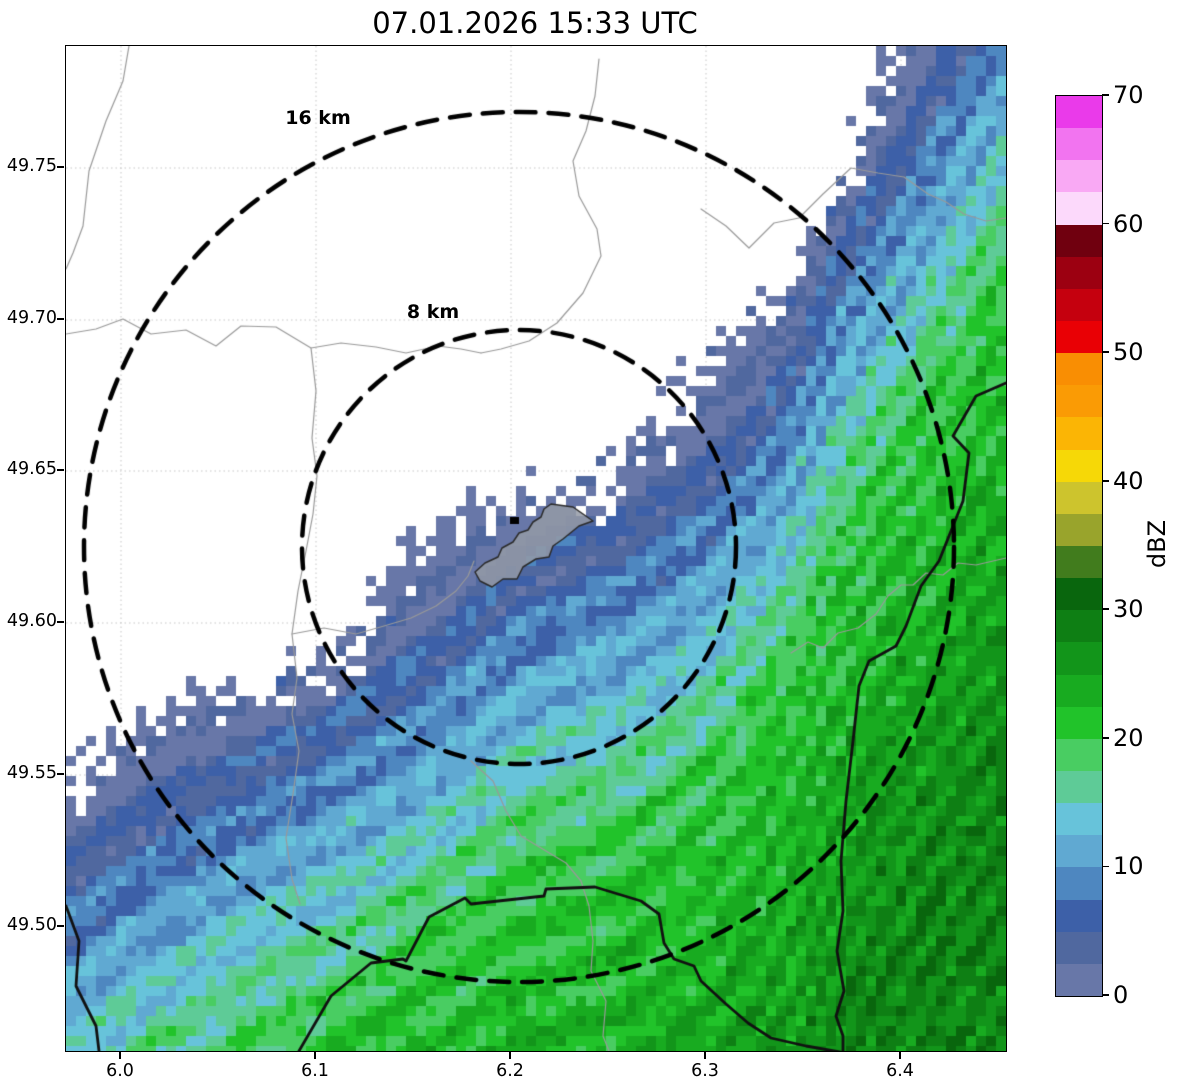 The image size is (1188, 1084). I want to click on colorbar-tick-label: 20, so click(1128, 737).